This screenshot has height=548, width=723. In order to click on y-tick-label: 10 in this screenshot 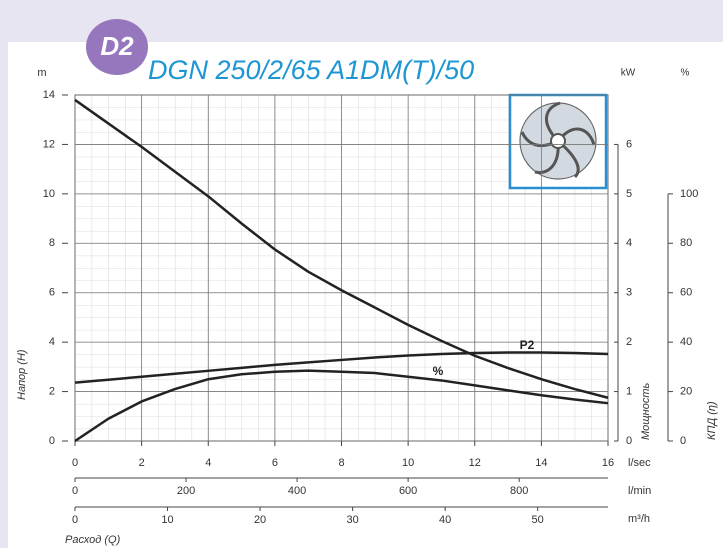, I will do `click(49, 194)`.